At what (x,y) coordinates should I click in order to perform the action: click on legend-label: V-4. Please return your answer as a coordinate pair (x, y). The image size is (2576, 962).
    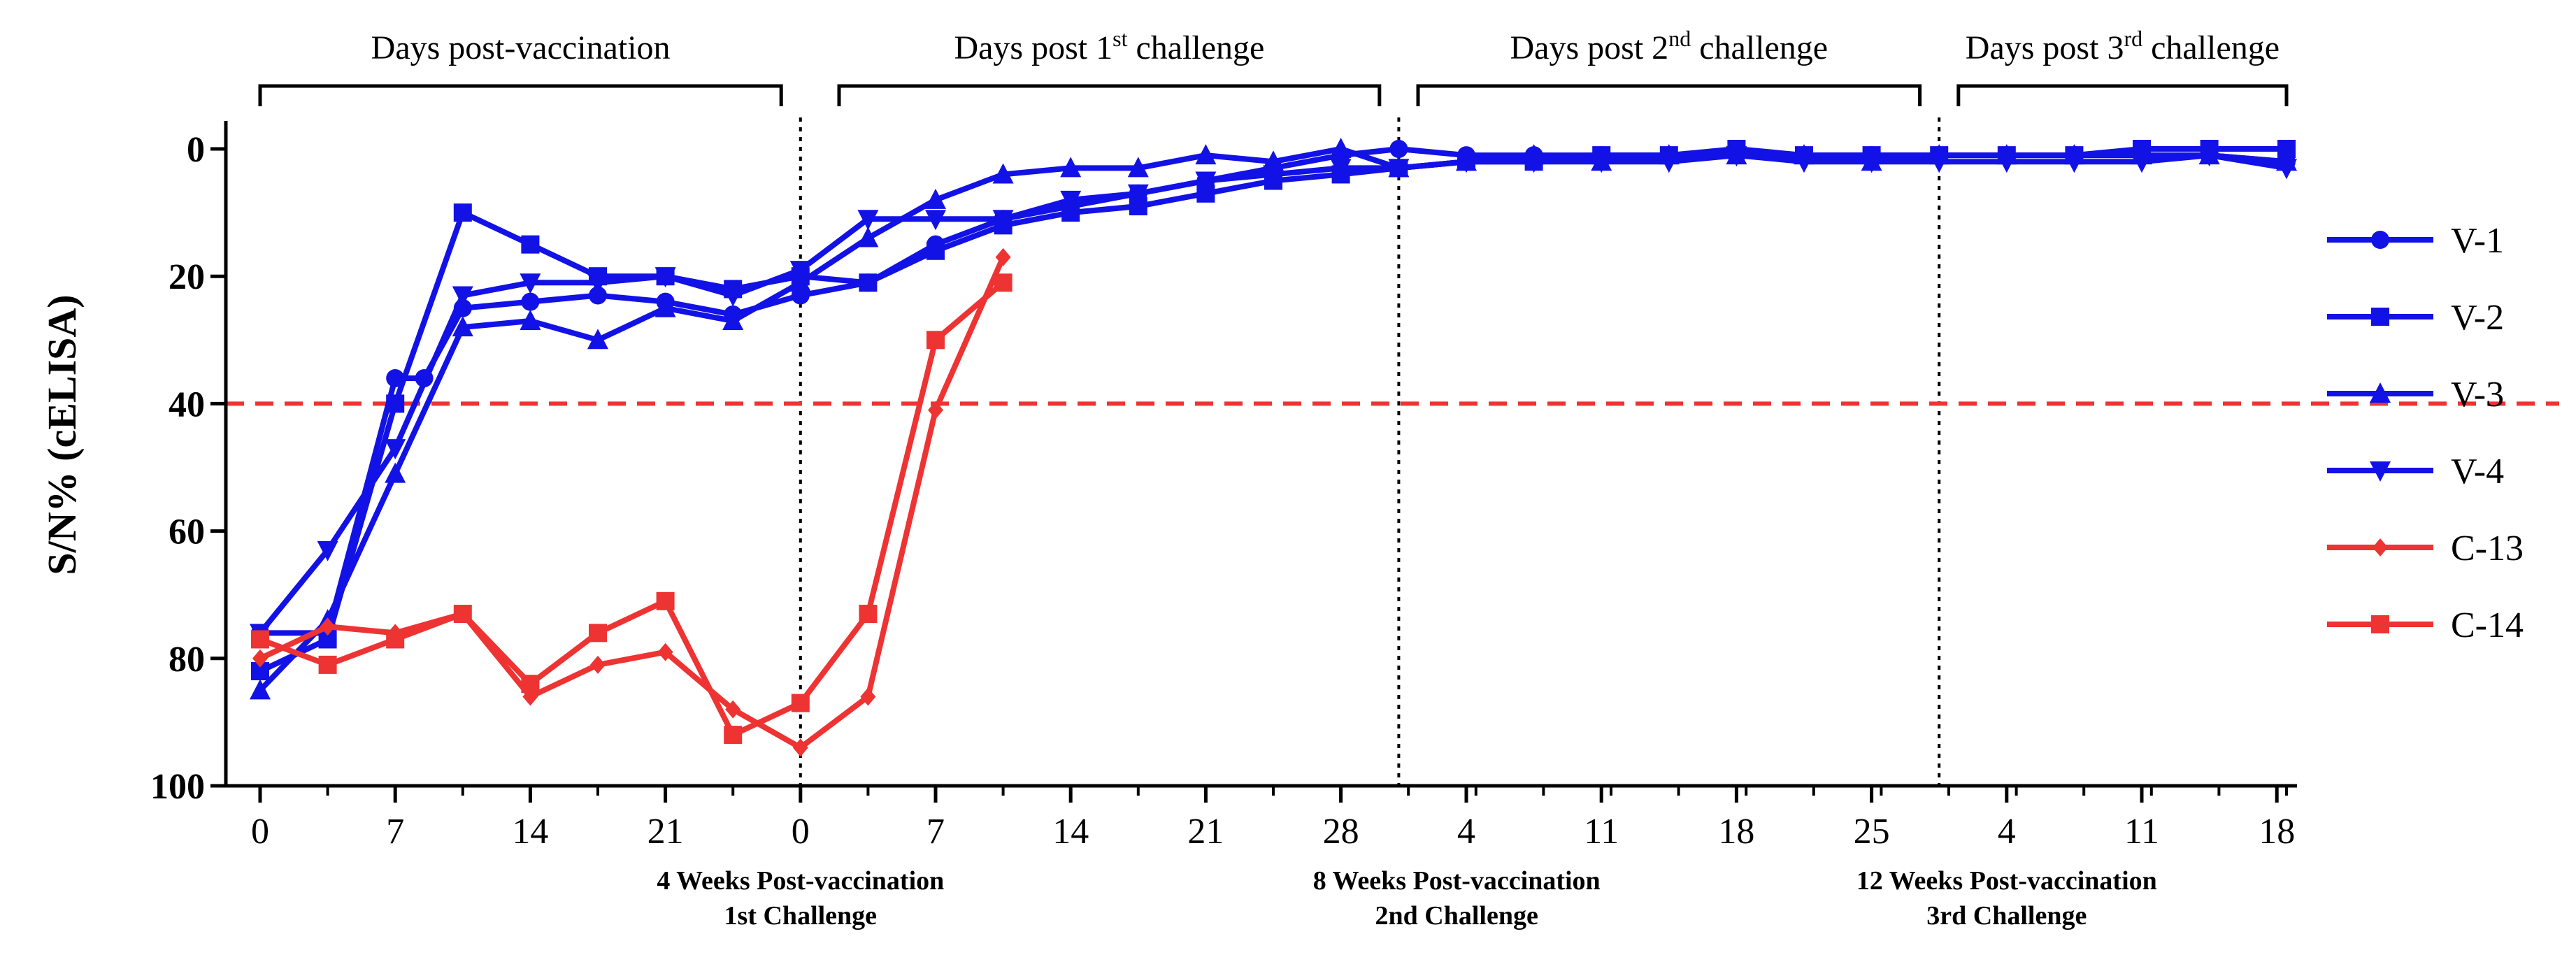
    Looking at the image, I should click on (2477, 472).